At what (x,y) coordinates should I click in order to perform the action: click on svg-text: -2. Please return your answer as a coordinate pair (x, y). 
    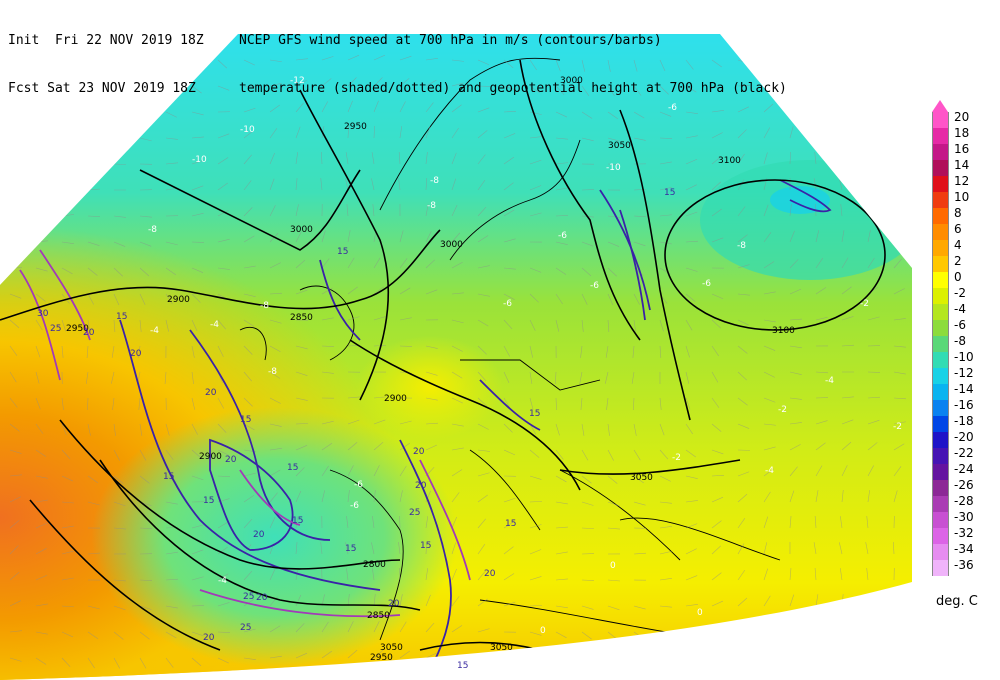
    Looking at the image, I should click on (897, 427).